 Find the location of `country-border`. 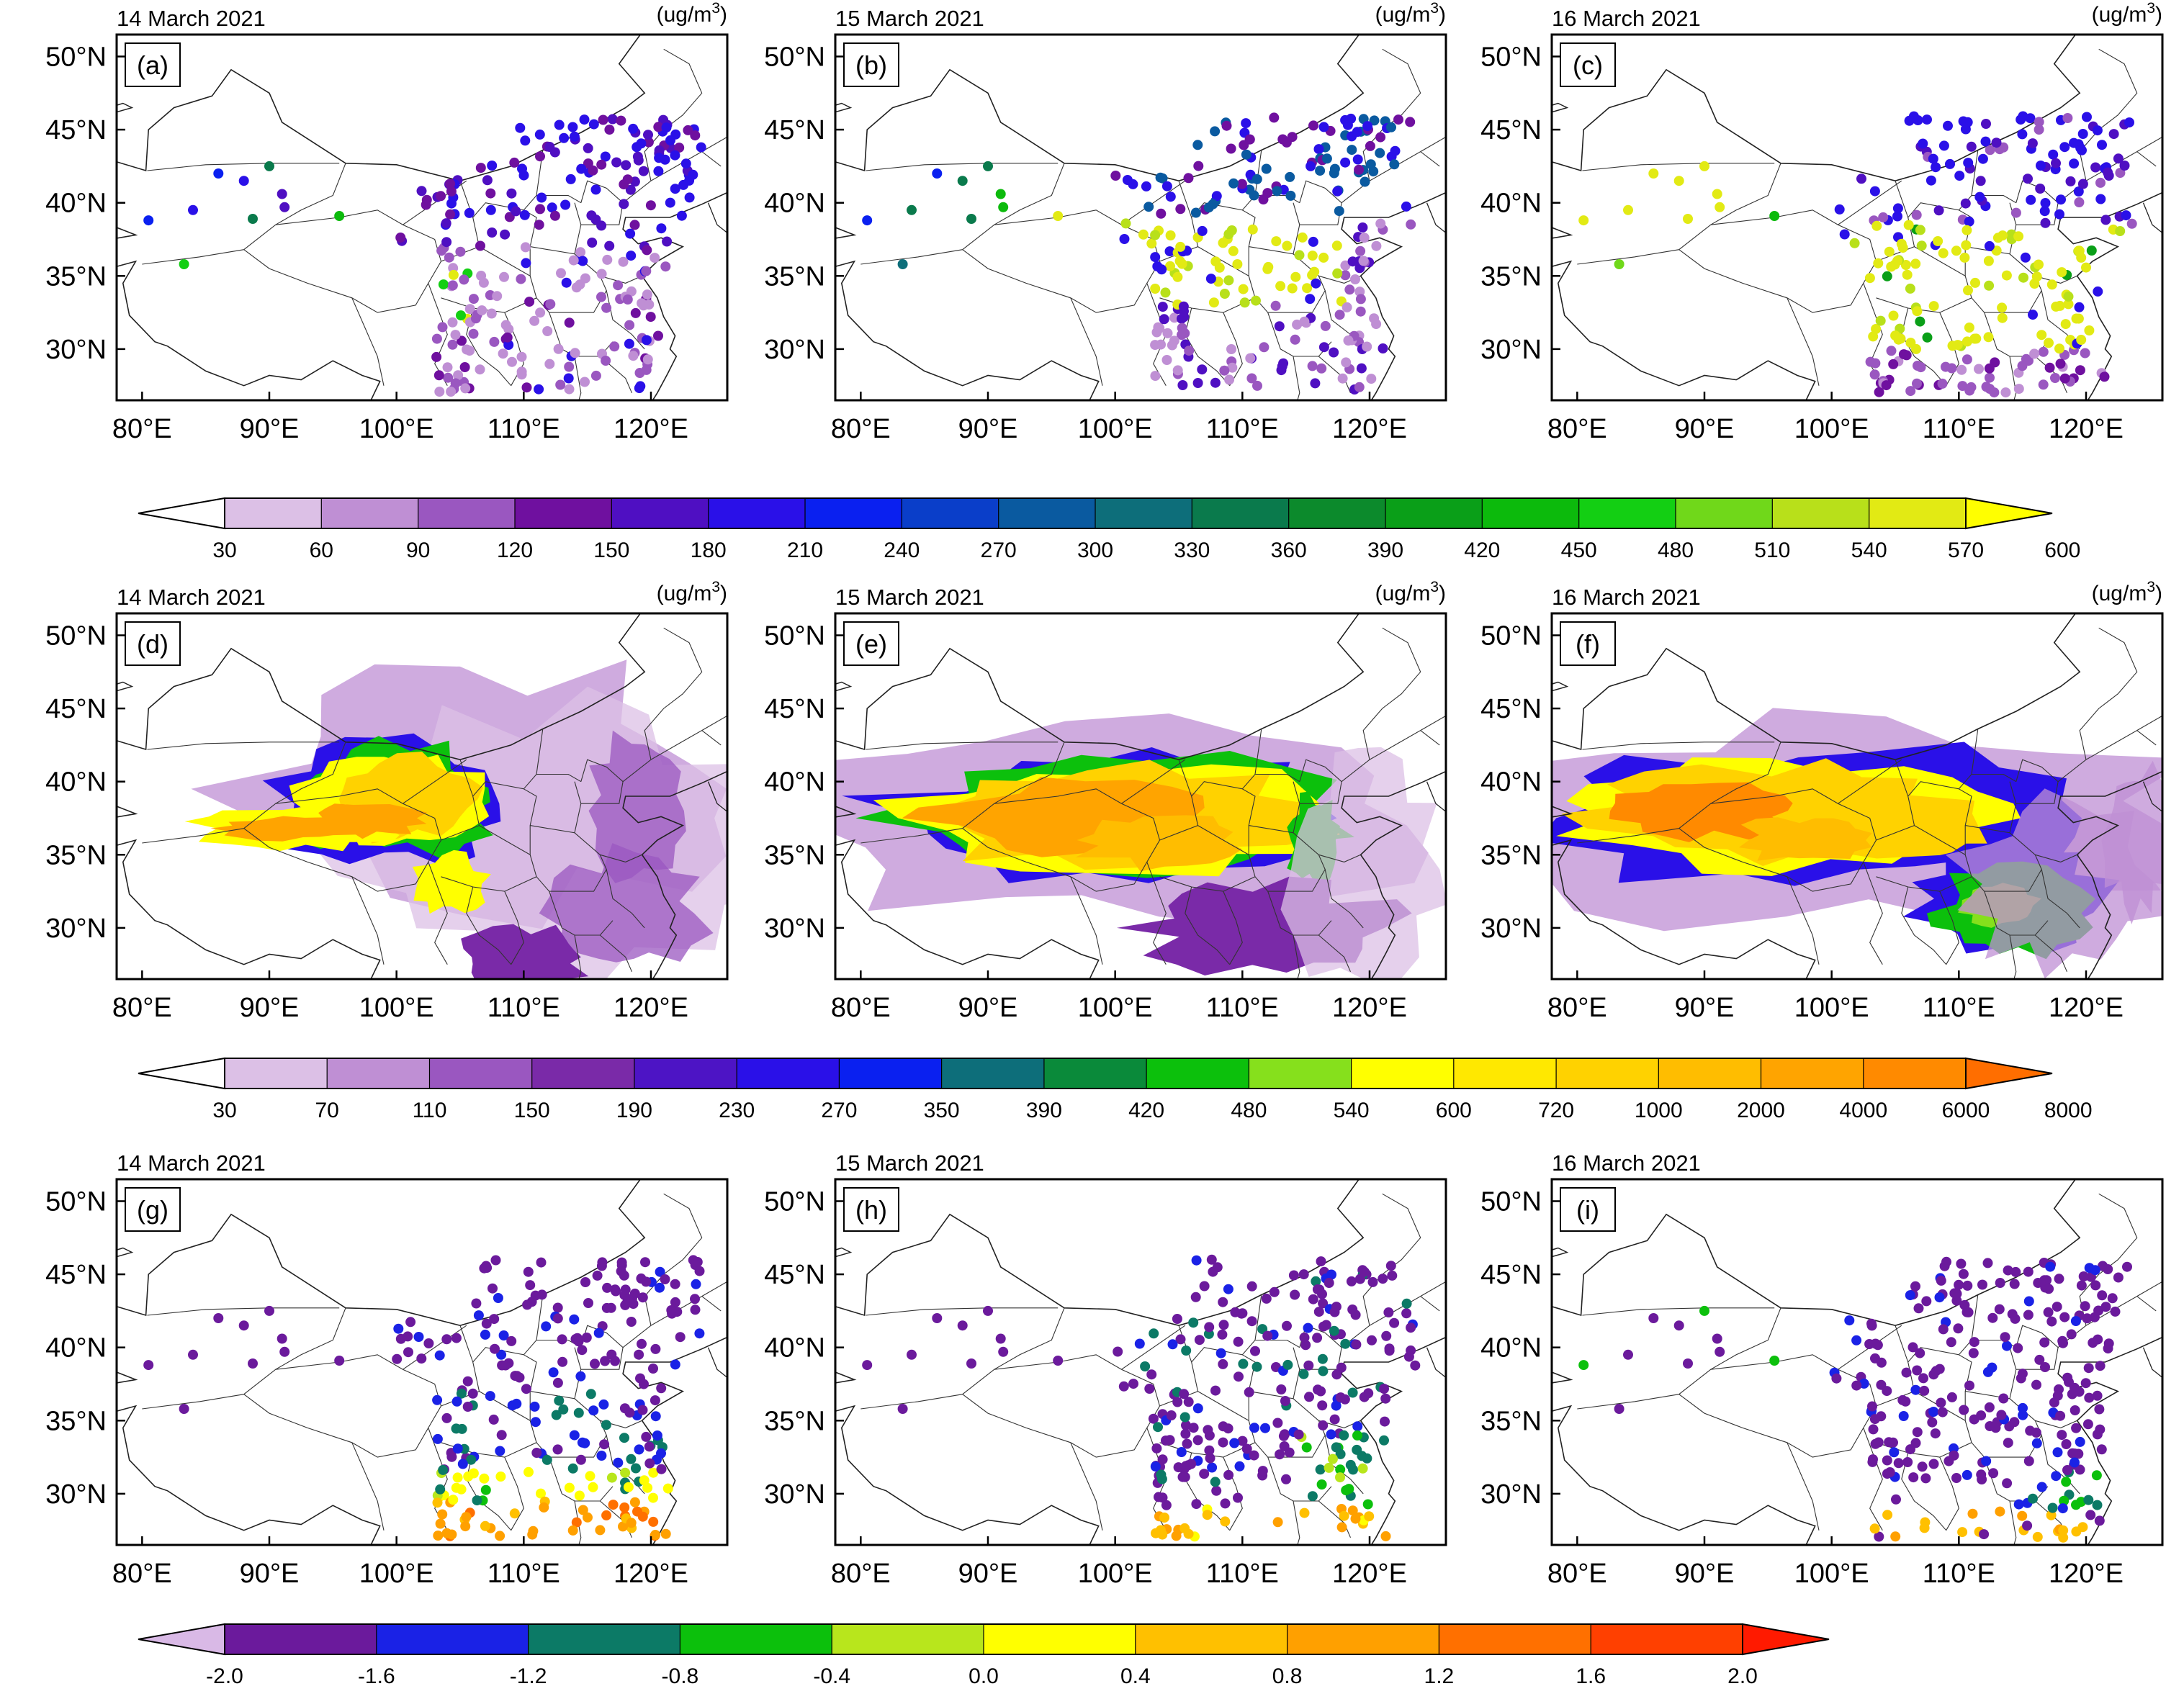

country-border is located at coordinates (1857, 1362).